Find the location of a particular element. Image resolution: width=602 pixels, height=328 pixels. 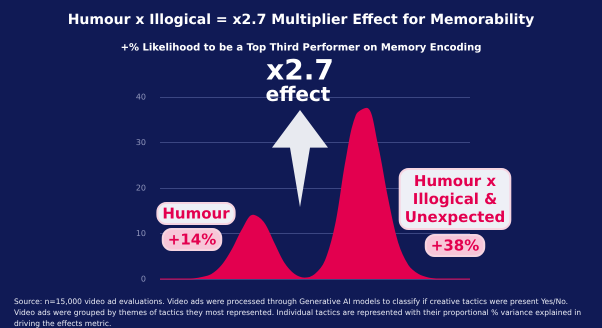

y-tick-label: 40 is located at coordinates (141, 97).